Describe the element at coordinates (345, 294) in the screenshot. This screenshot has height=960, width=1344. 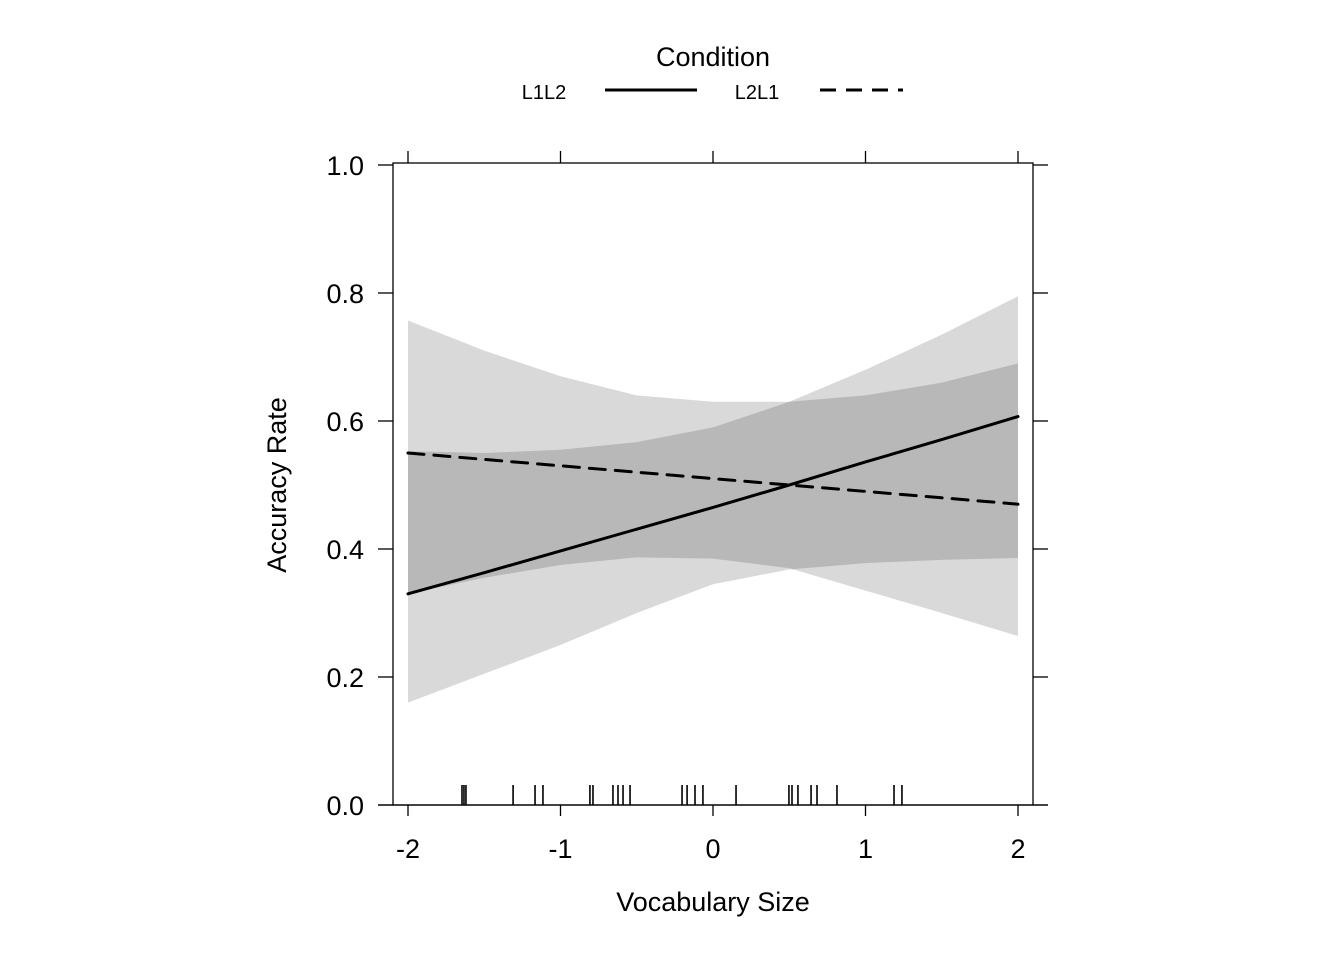
I see `y-tick-label: 0.8` at that location.